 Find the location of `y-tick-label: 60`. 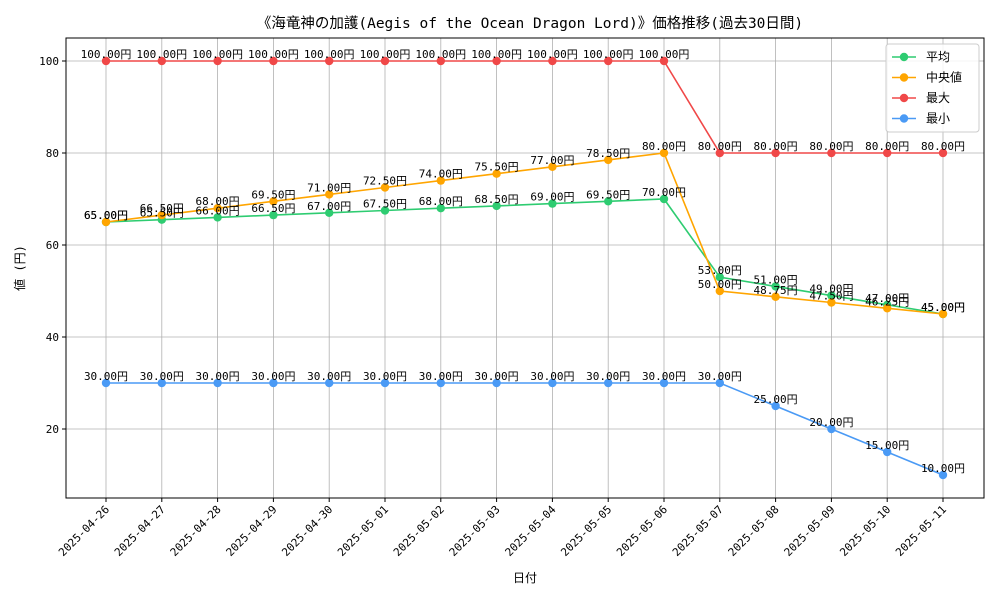

y-tick-label: 60 is located at coordinates (52, 245).